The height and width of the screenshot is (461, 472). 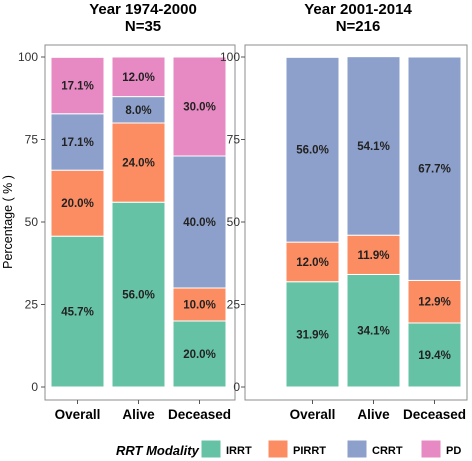 What do you see at coordinates (453, 451) in the screenshot?
I see `legend-label-pd: PD` at bounding box center [453, 451].